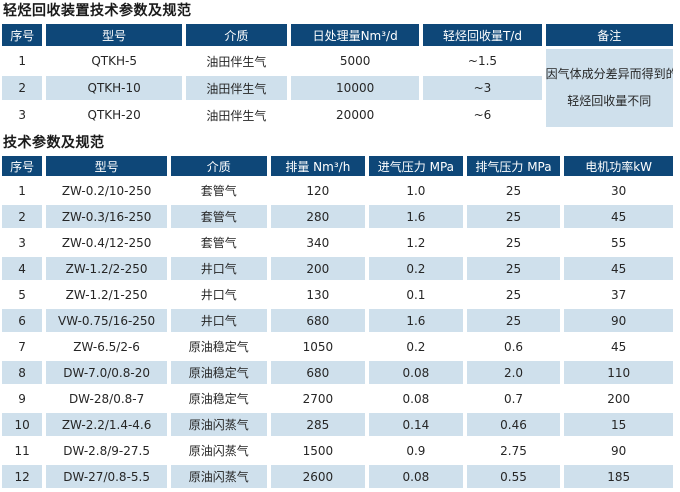 The height and width of the screenshot is (492, 680). What do you see at coordinates (106, 424) in the screenshot?
I see `cell-model: ZW-2.2/1.4-4.6` at bounding box center [106, 424].